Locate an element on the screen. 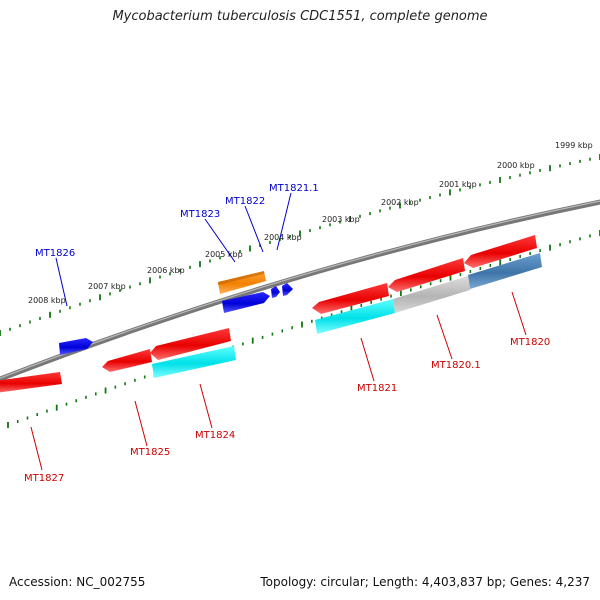 This screenshot has width=600, height=600. gene-mt1823 is located at coordinates (246, 302).